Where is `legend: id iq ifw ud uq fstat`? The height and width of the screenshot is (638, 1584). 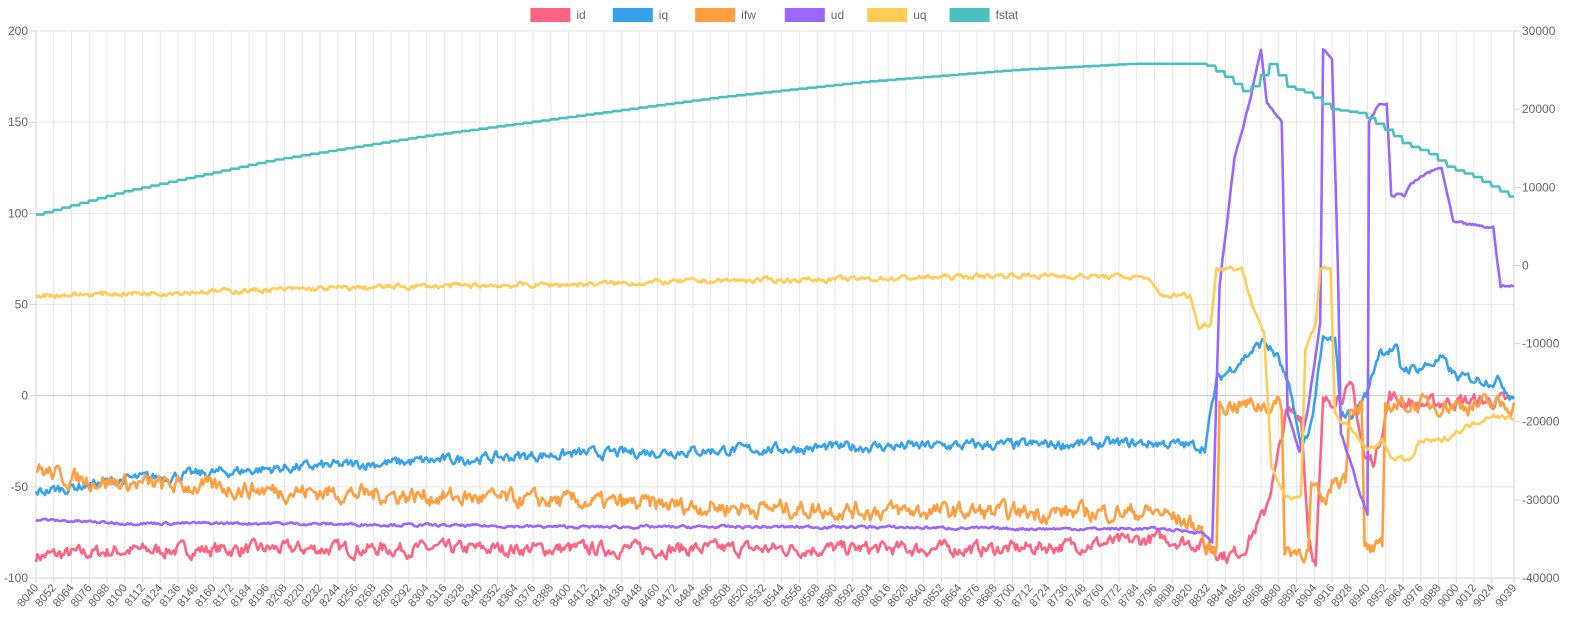
legend: id iq ifw ud uq fstat is located at coordinates (774, 15).